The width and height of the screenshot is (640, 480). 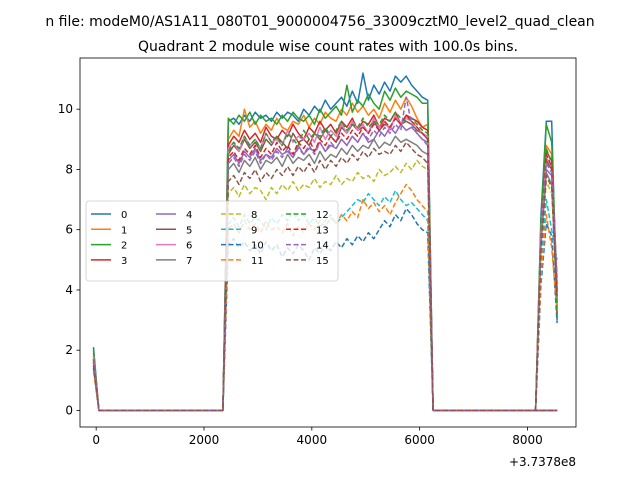 What do you see at coordinates (204, 440) in the screenshot?
I see `x-tick-label-2000: 2000` at bounding box center [204, 440].